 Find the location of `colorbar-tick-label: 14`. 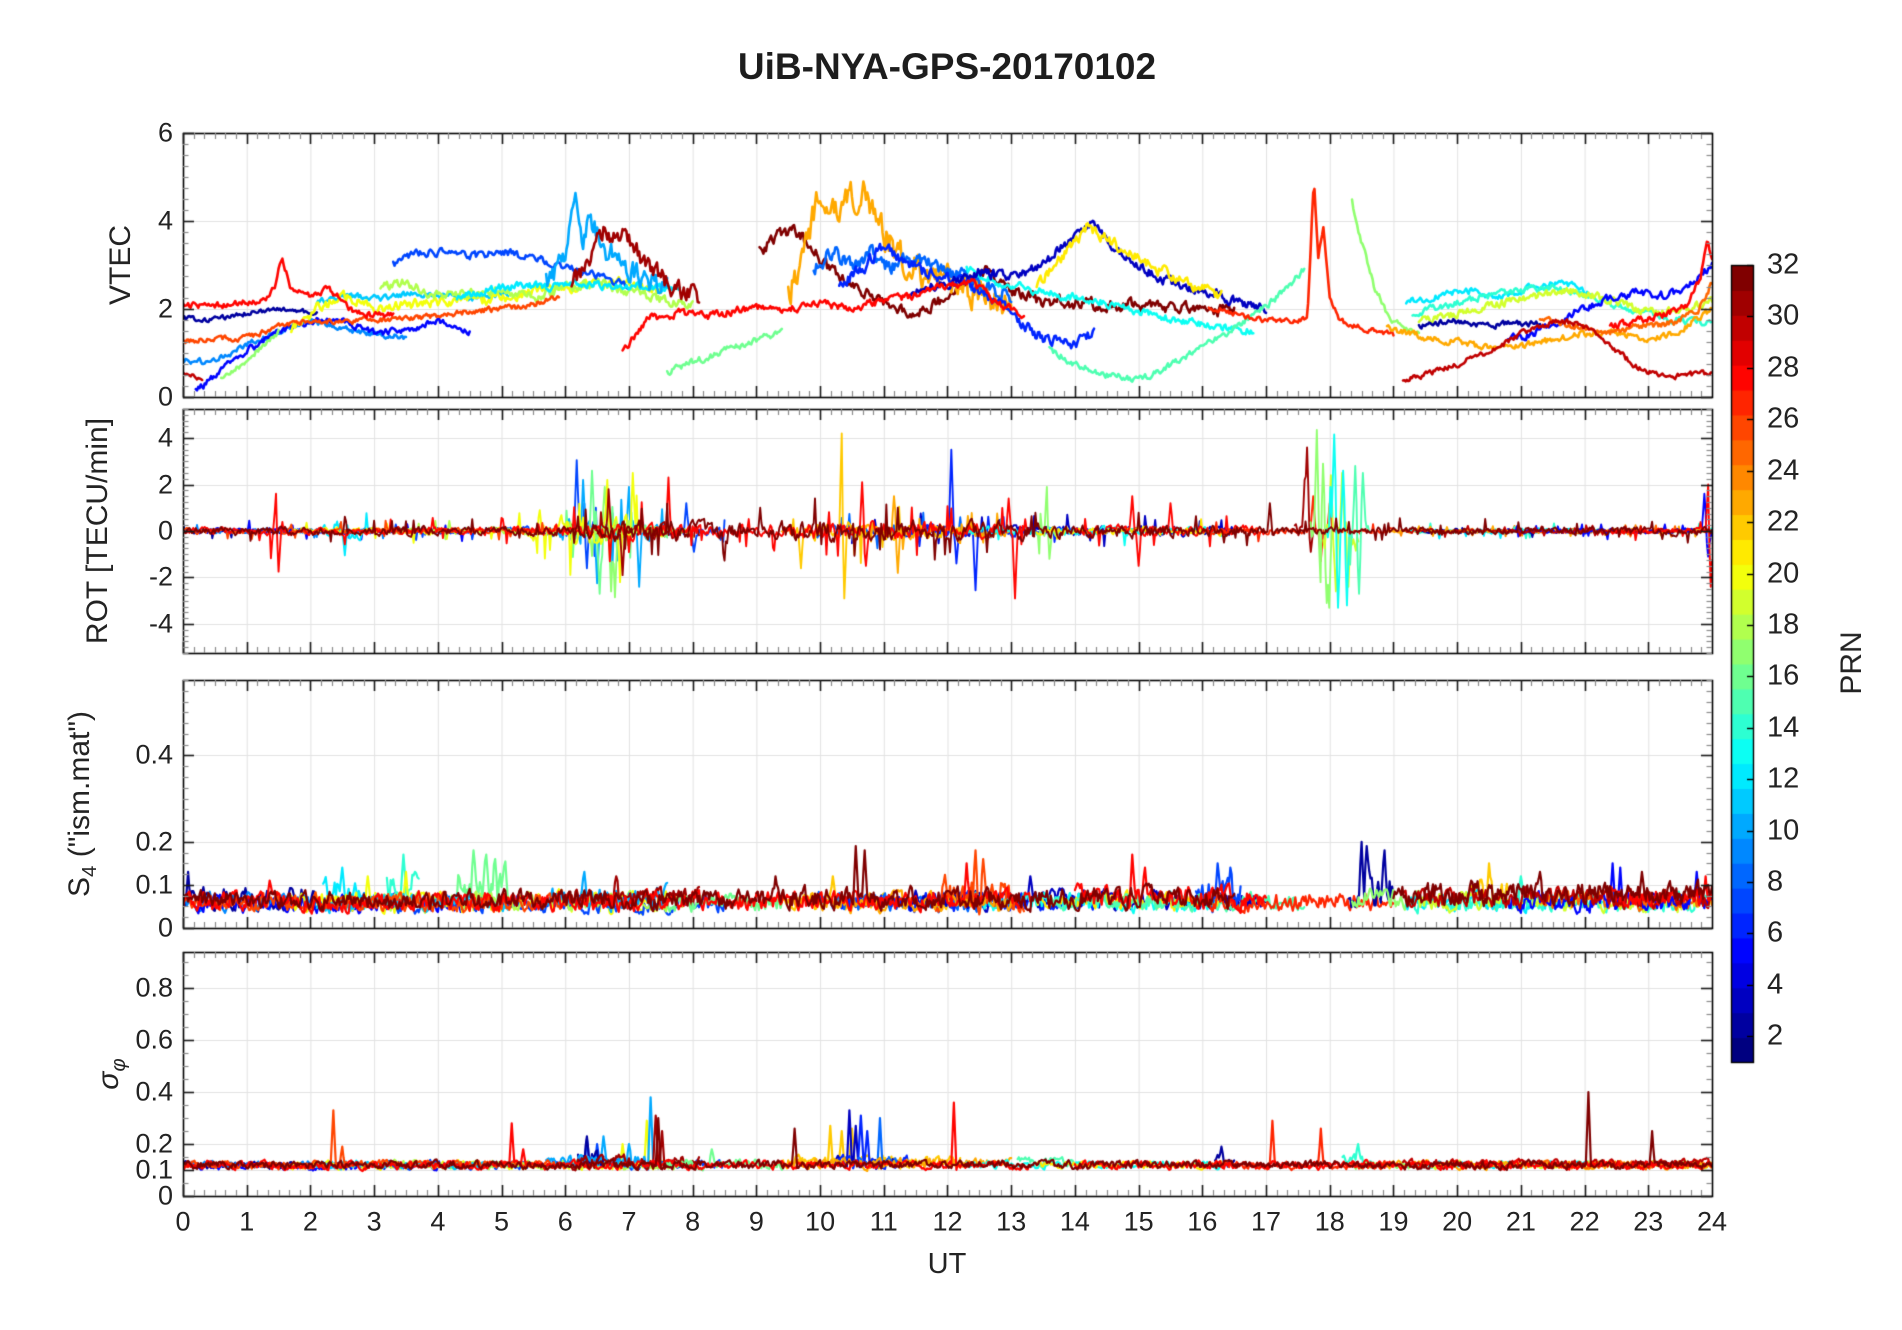

colorbar-tick-label: 14 is located at coordinates (1783, 727).